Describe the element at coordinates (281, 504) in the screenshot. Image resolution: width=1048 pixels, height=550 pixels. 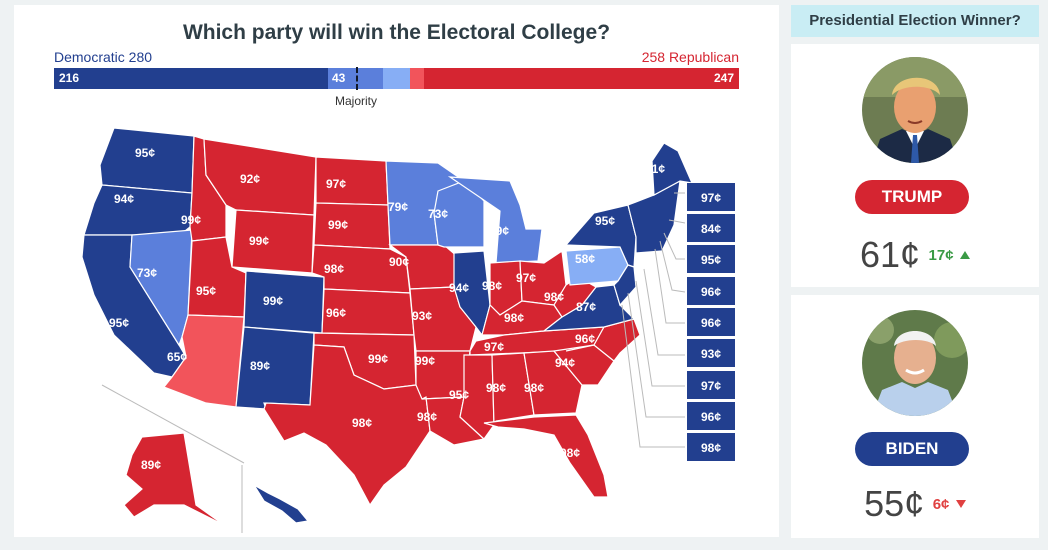
I see `state-hi` at that location.